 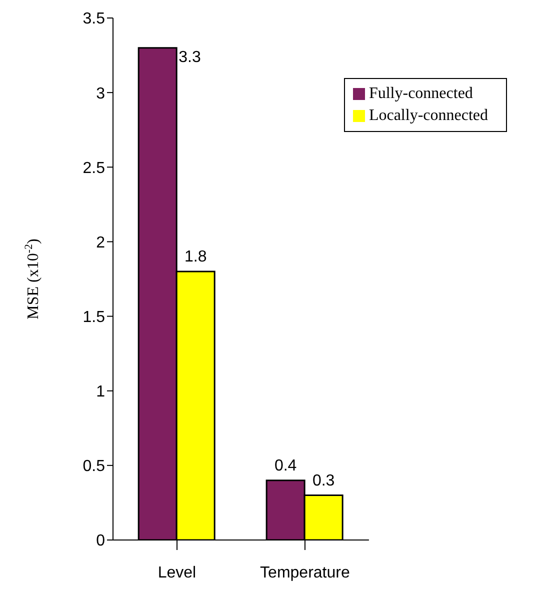 I want to click on y-tick-label: 1, so click(x=101, y=392).